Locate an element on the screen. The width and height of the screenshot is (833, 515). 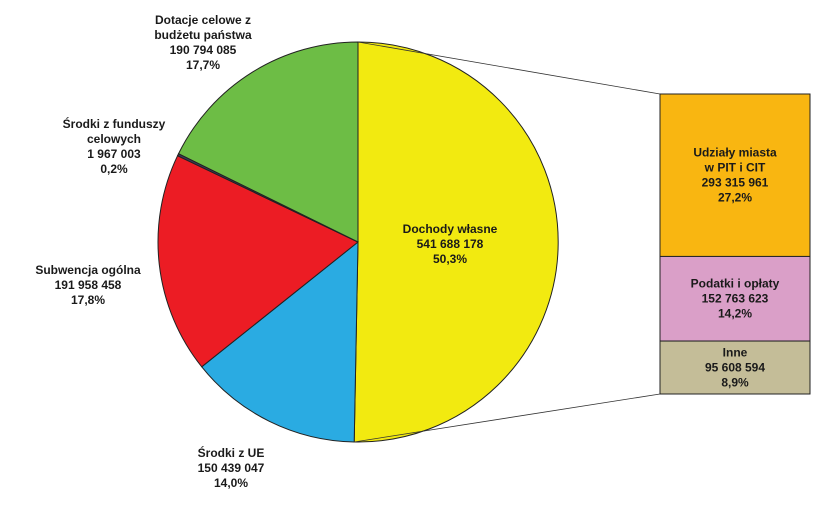
slice-label-4-line: 17,7% is located at coordinates (203, 65).